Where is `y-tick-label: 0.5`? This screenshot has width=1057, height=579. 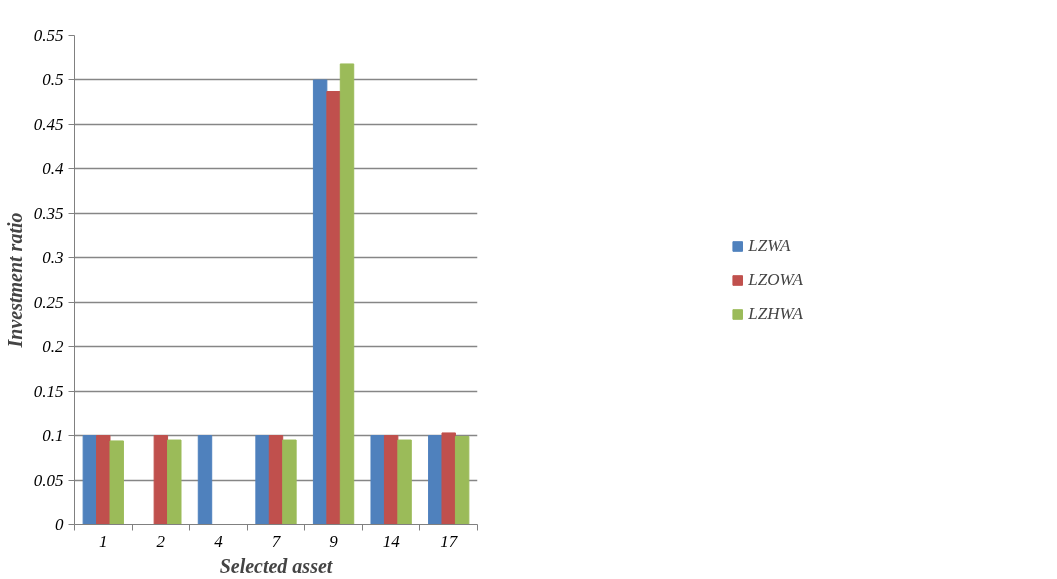 y-tick-label: 0.5 is located at coordinates (53, 80).